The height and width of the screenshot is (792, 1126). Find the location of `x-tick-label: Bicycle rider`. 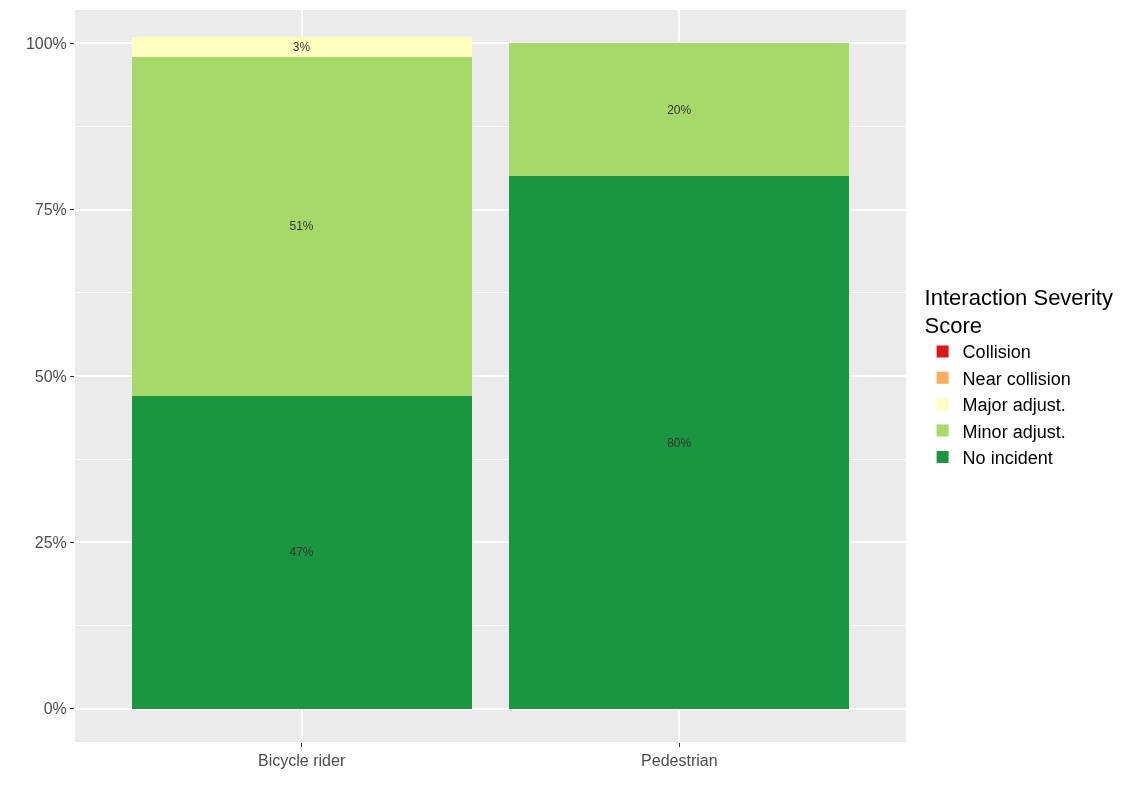

x-tick-label: Bicycle rider is located at coordinates (302, 761).